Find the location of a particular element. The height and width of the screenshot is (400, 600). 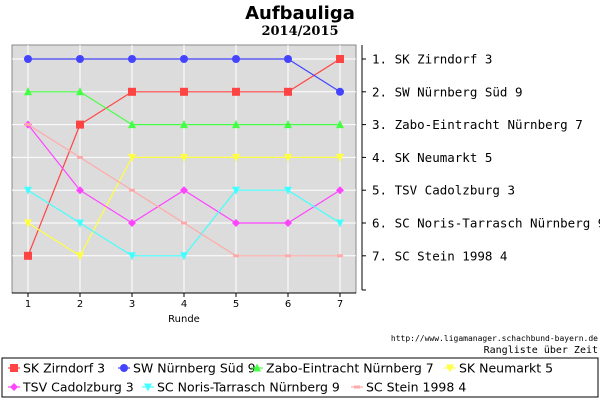

x-axis-ticks: 1 2 3 4 5 6 7 is located at coordinates (184, 301).